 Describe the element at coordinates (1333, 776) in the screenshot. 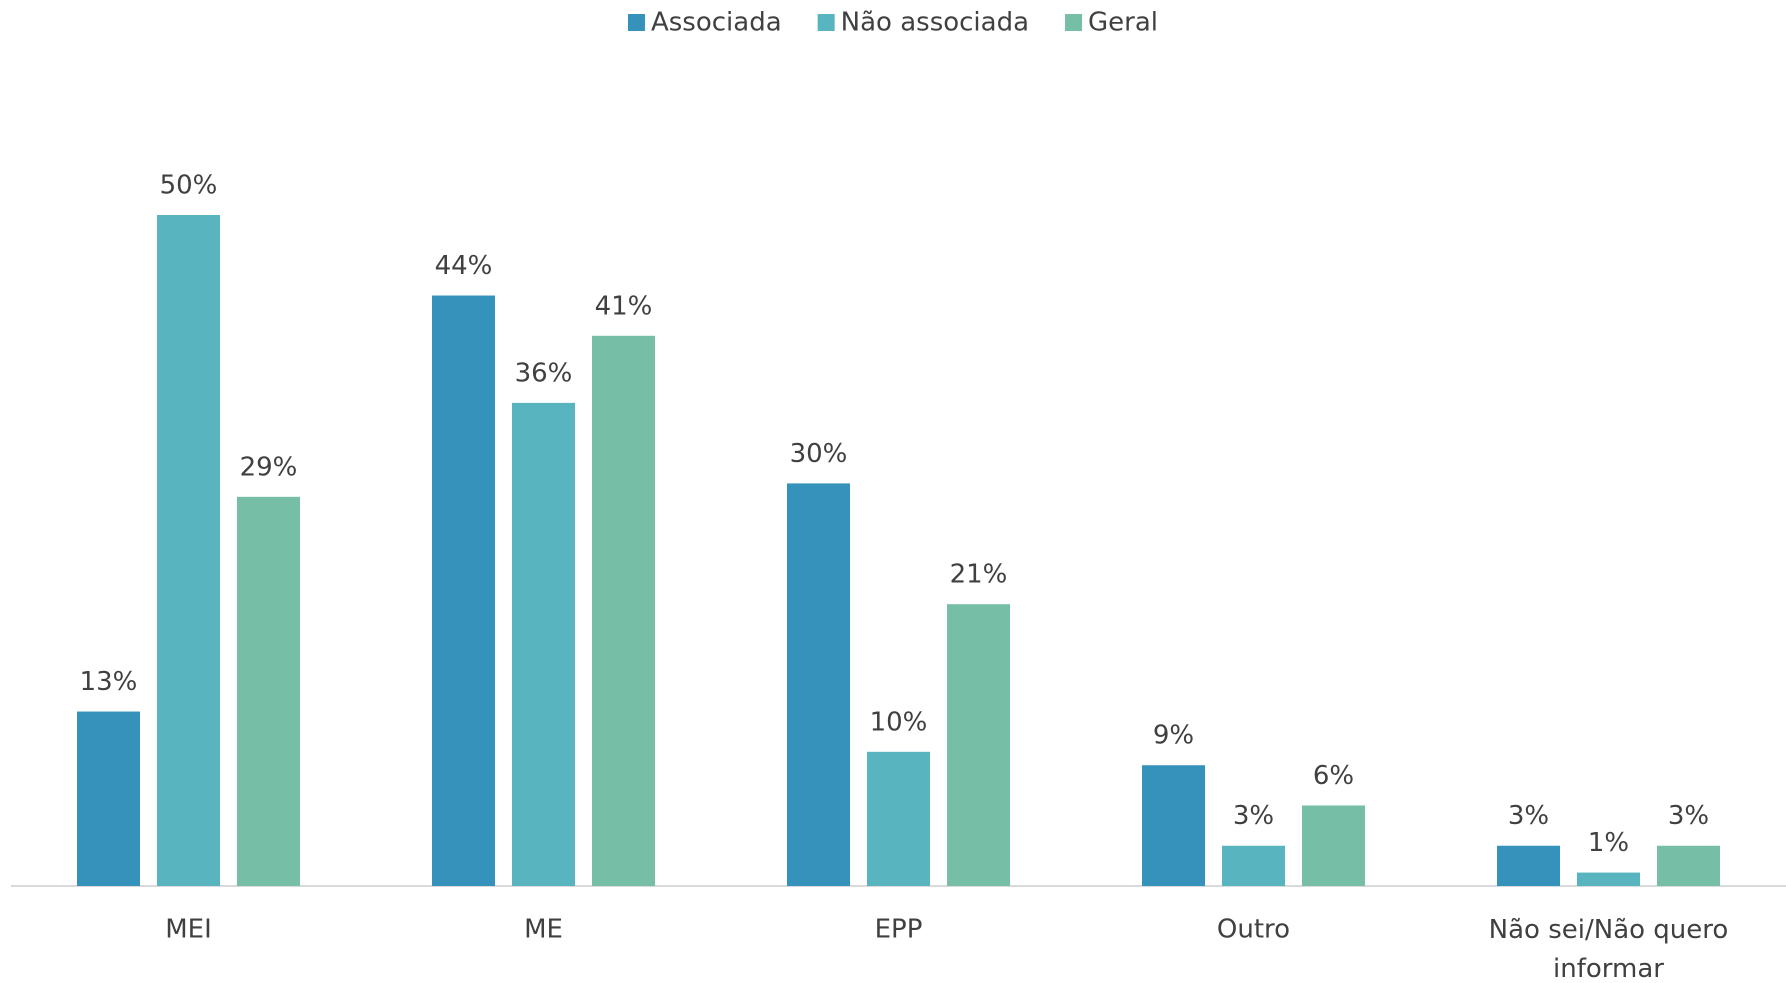

I see `data-label: 6%` at that location.